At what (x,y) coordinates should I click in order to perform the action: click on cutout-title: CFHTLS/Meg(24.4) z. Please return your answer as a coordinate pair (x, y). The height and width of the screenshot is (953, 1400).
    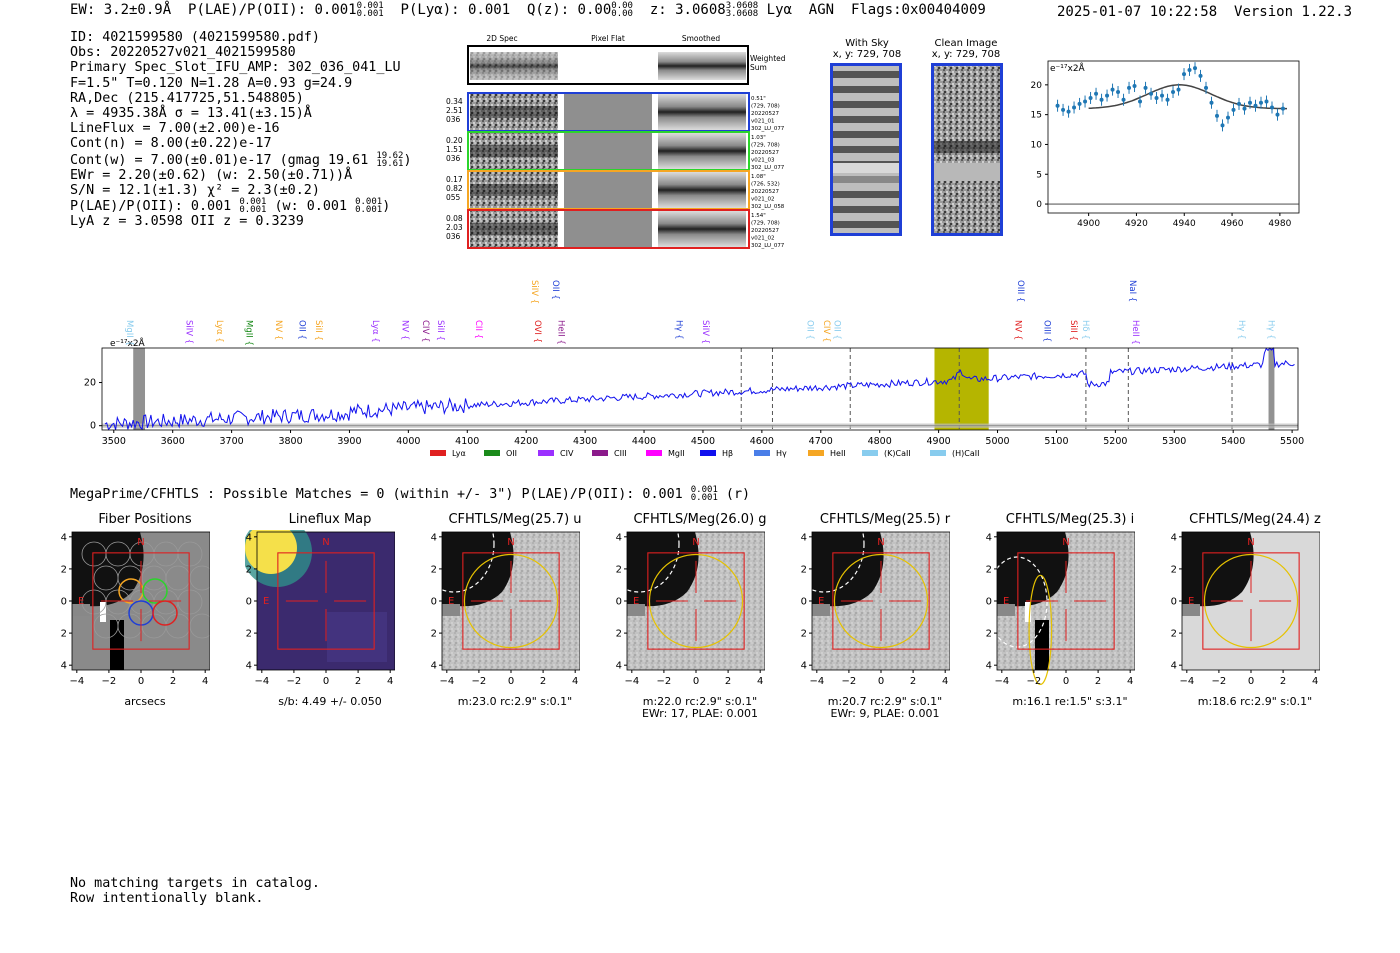
    Looking at the image, I should click on (1255, 519).